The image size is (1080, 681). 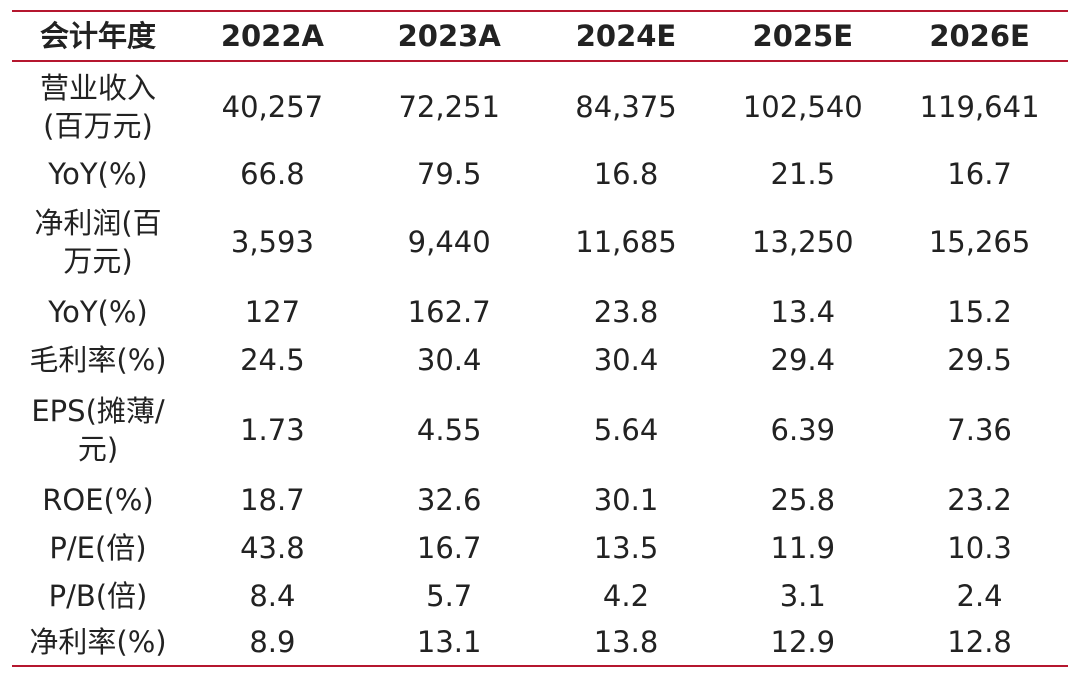 I want to click on header-cell: 2025E, so click(x=803, y=36).